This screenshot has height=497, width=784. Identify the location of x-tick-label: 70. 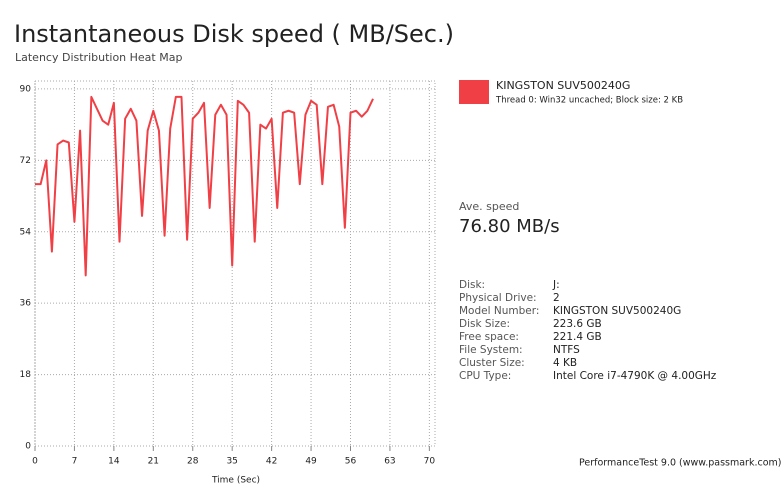
(430, 462).